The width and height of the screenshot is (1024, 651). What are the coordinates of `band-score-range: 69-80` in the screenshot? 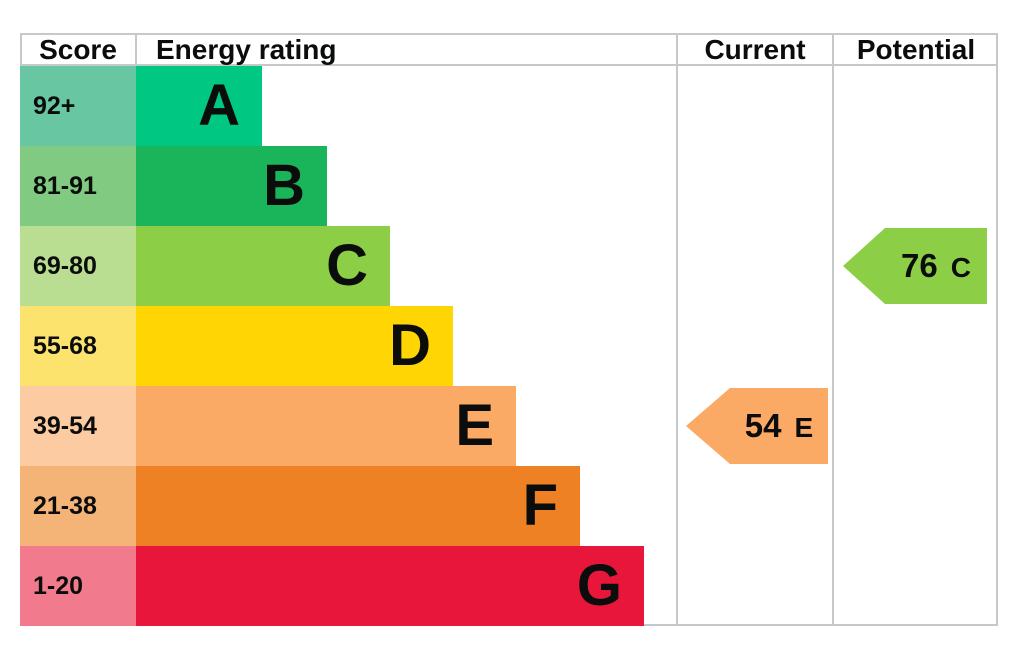 It's located at (78, 266).